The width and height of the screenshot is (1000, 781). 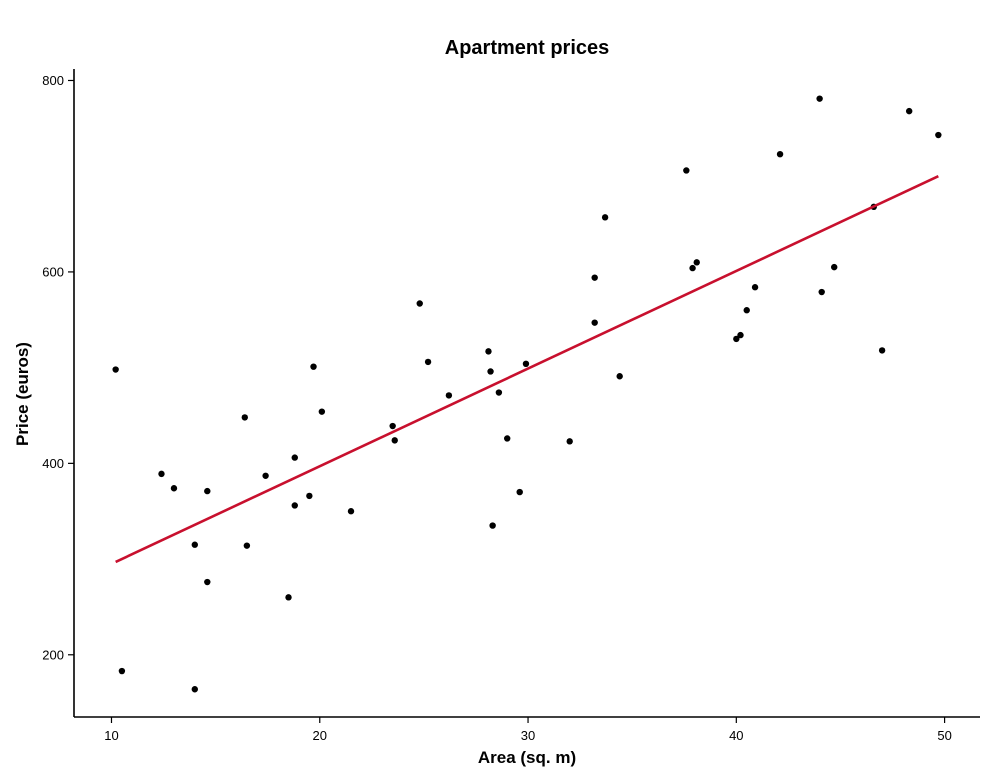 I want to click on x-tick-label: 50, so click(x=944, y=735).